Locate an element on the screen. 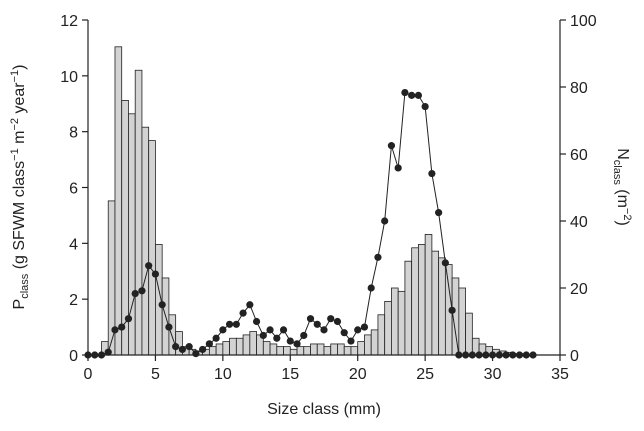 Image resolution: width=644 pixels, height=431 pixels. y2-tick-label: 80 is located at coordinates (579, 88).